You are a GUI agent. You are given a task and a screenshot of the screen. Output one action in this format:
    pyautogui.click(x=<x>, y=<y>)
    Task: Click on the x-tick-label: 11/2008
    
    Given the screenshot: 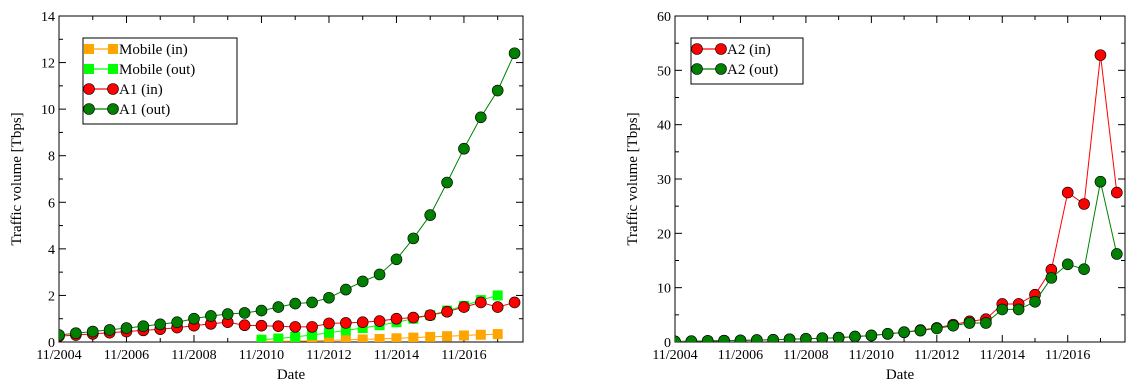 What is the action you would take?
    pyautogui.click(x=805, y=355)
    